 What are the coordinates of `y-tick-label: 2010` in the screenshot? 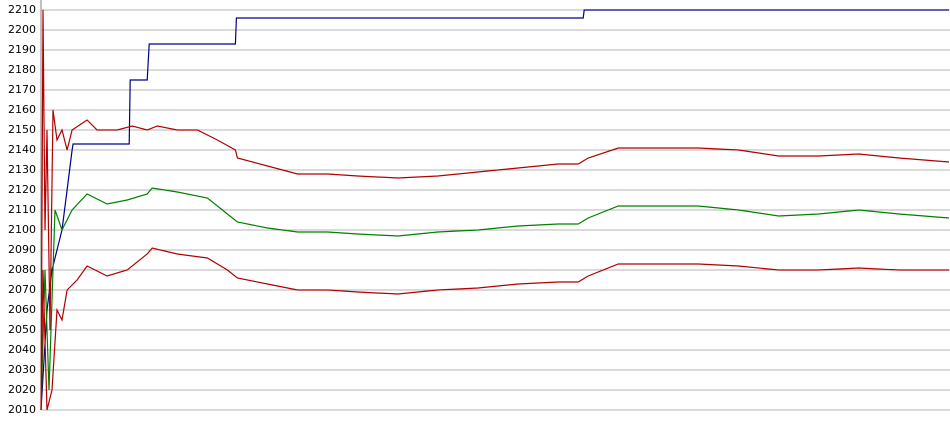 It's located at (22, 409).